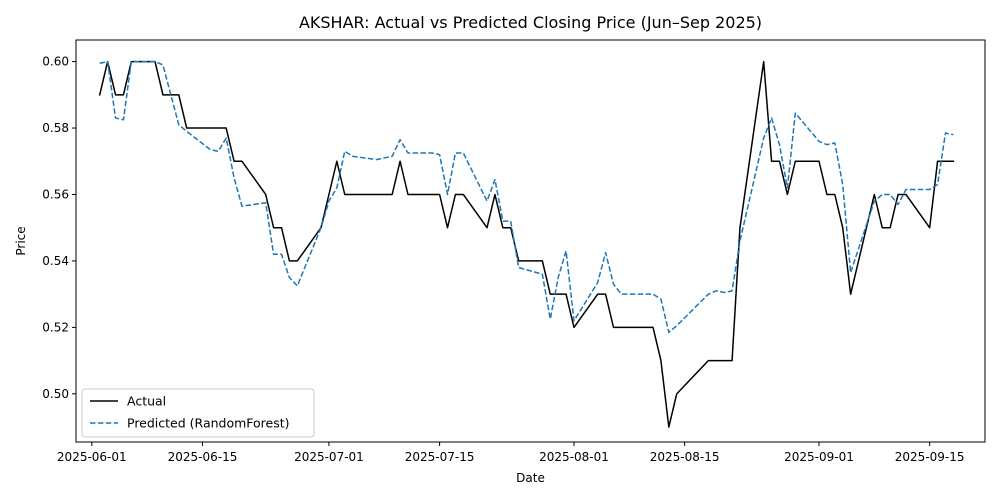 Image resolution: width=1000 pixels, height=500 pixels. Describe the element at coordinates (55, 327) in the screenshot. I see `y-tick-label: 0.52` at that location.